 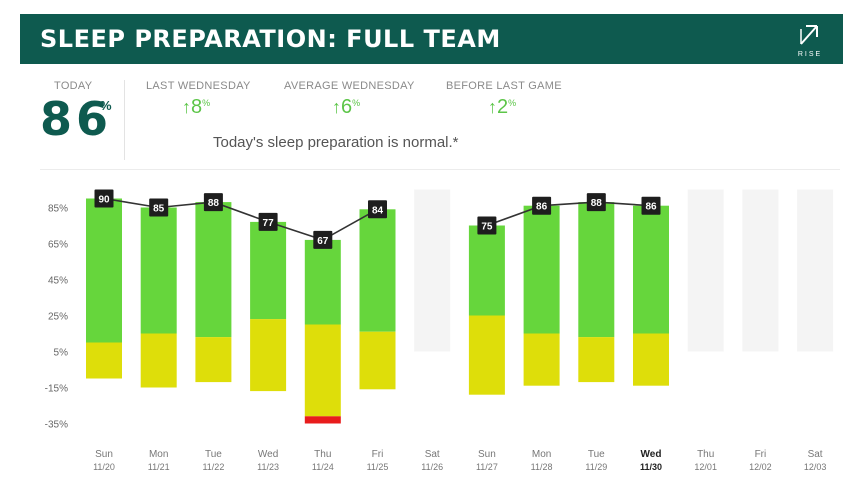 What do you see at coordinates (104, 467) in the screenshot?
I see `x-tick-date: 11/20` at bounding box center [104, 467].